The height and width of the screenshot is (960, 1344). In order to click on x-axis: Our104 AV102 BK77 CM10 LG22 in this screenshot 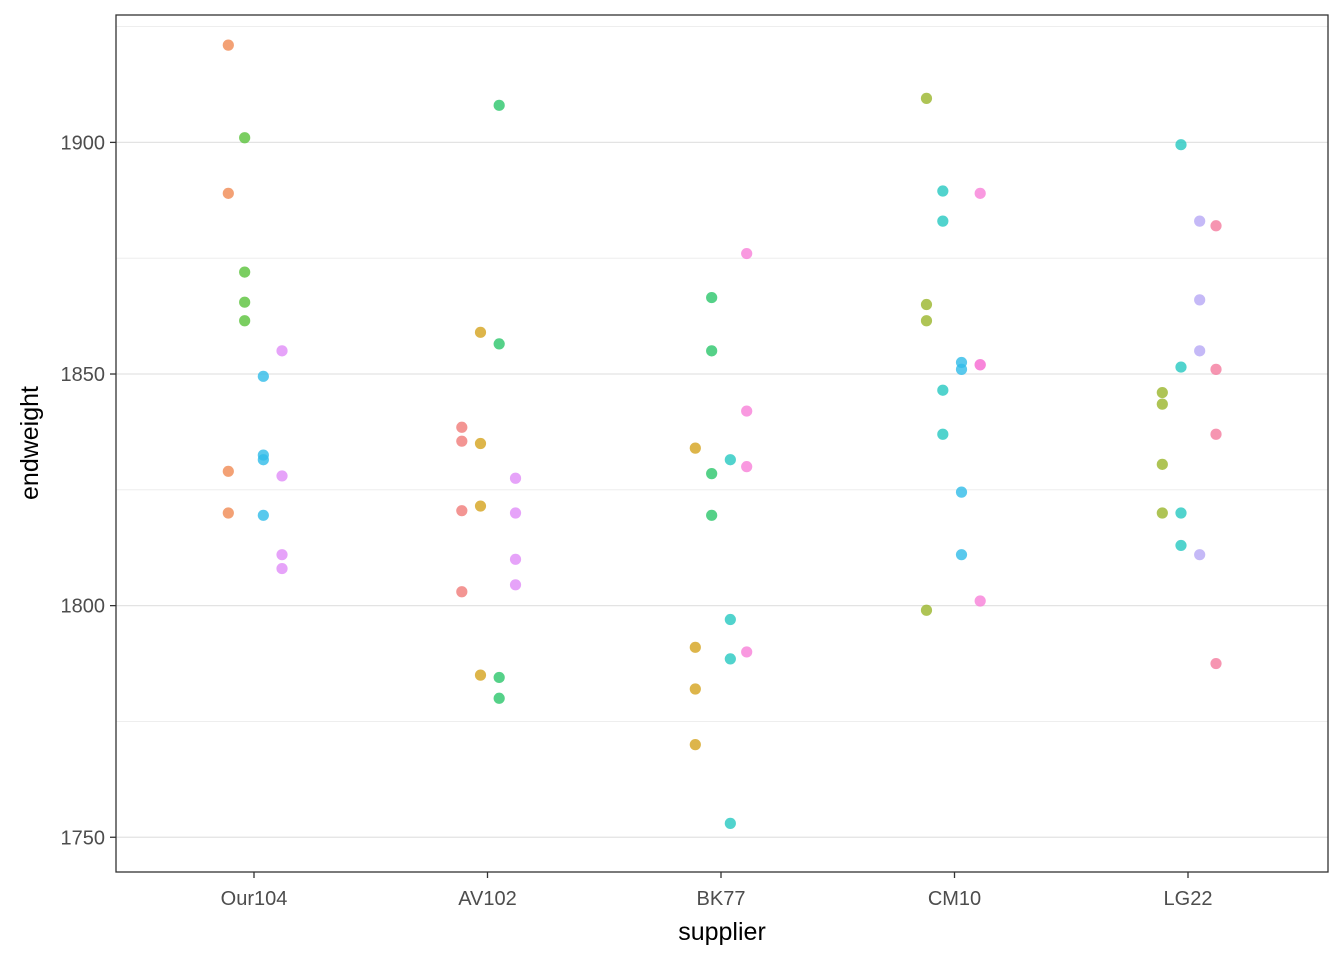, I will do `click(717, 891)`.